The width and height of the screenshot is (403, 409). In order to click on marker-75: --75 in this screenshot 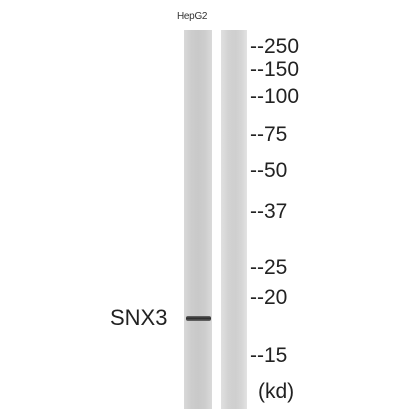, I will do `click(269, 134)`.